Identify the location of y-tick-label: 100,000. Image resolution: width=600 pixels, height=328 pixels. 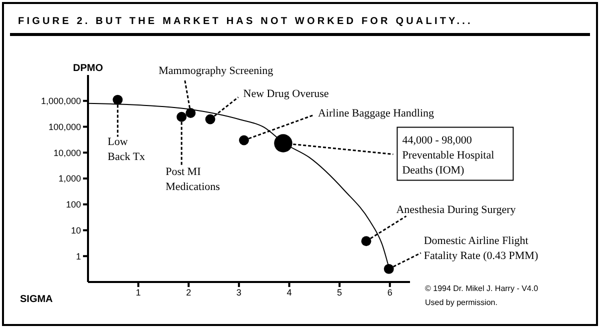
(64, 127).